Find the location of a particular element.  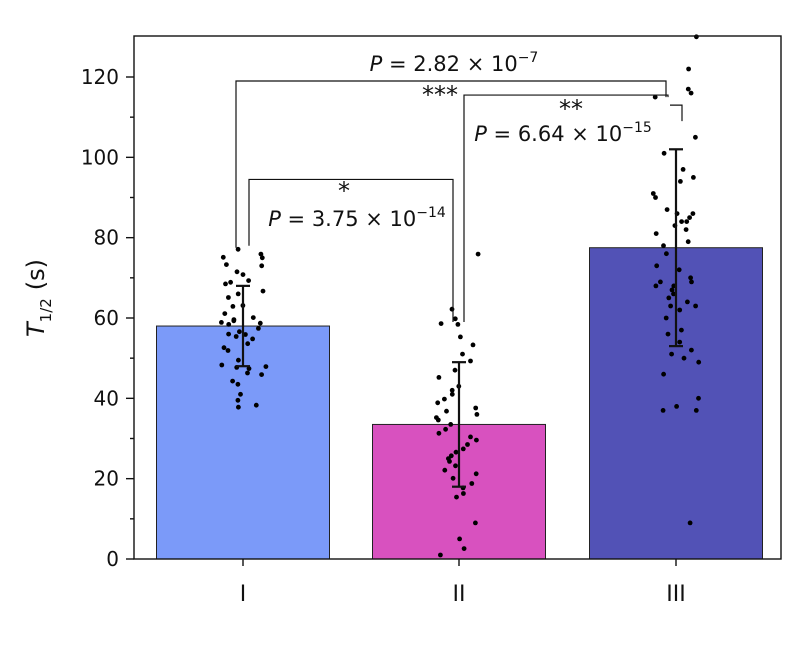

pvalue-II-III-exponent: −15 is located at coordinates (637, 128).